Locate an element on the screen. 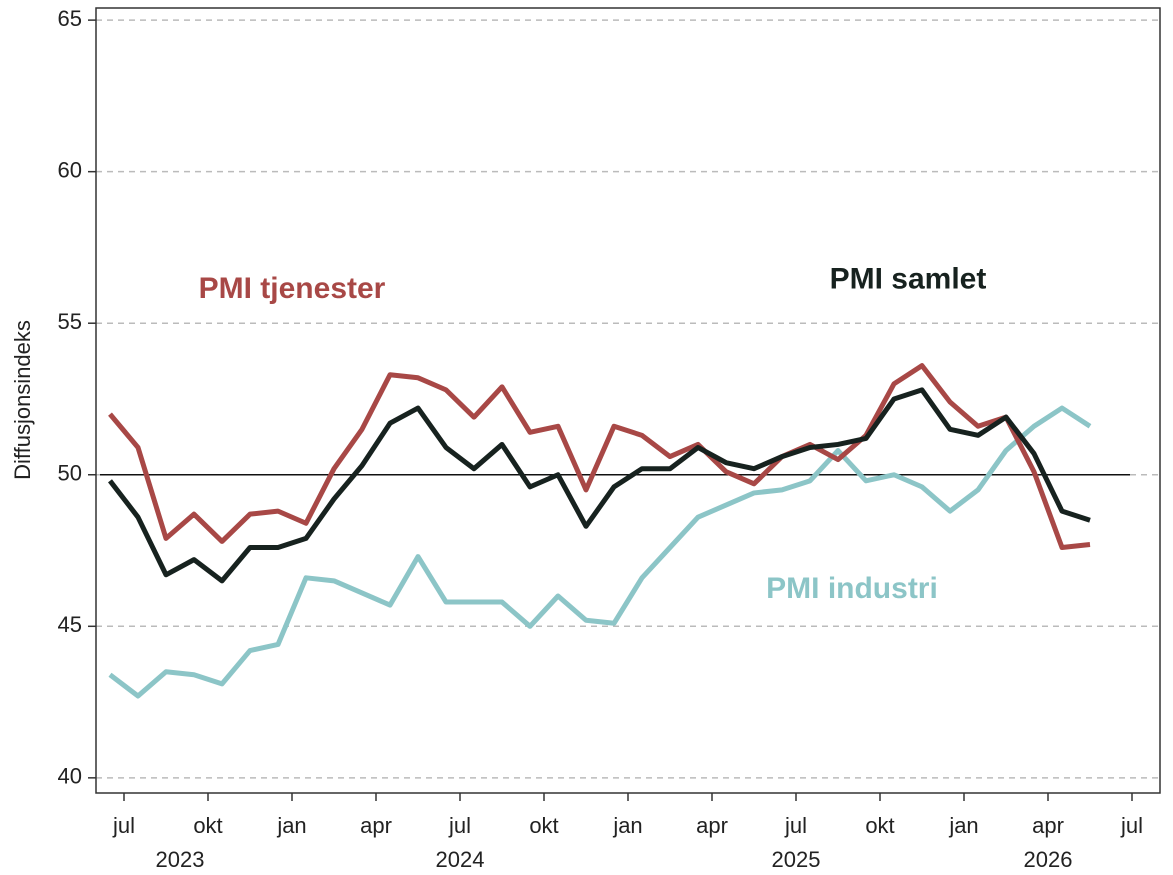 The image size is (1173, 875). y-tick-label: 65 is located at coordinates (70, 18).